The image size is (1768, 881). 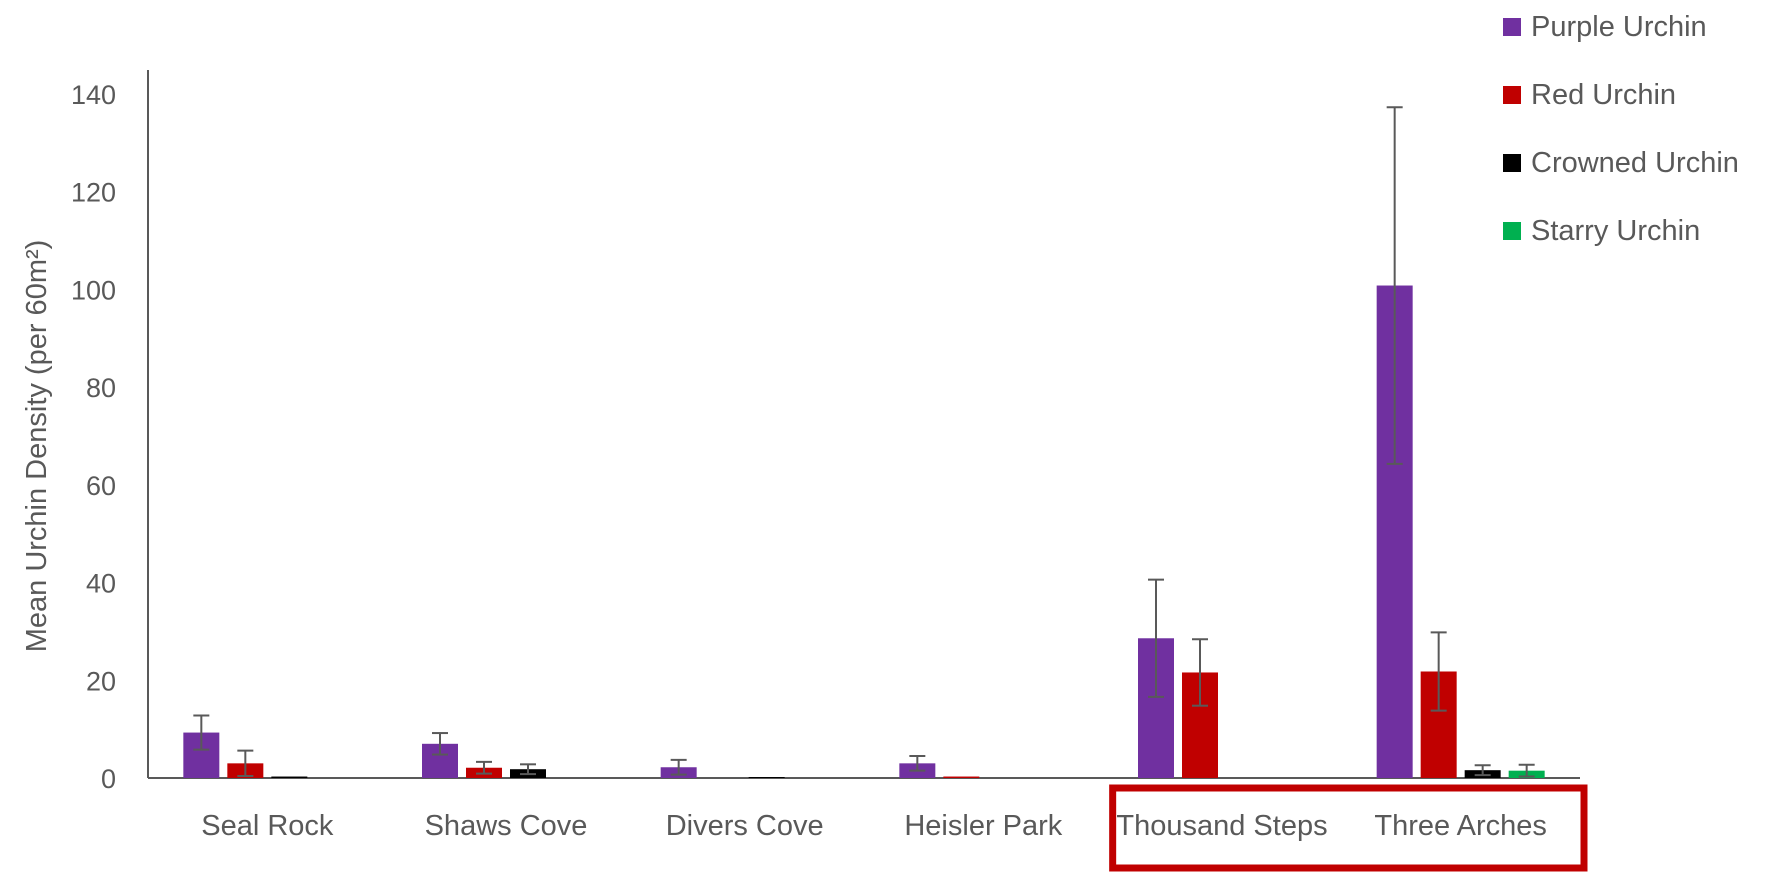 What do you see at coordinates (1615, 231) in the screenshot?
I see `legend-label-starry-urchin: Starry Urchin` at bounding box center [1615, 231].